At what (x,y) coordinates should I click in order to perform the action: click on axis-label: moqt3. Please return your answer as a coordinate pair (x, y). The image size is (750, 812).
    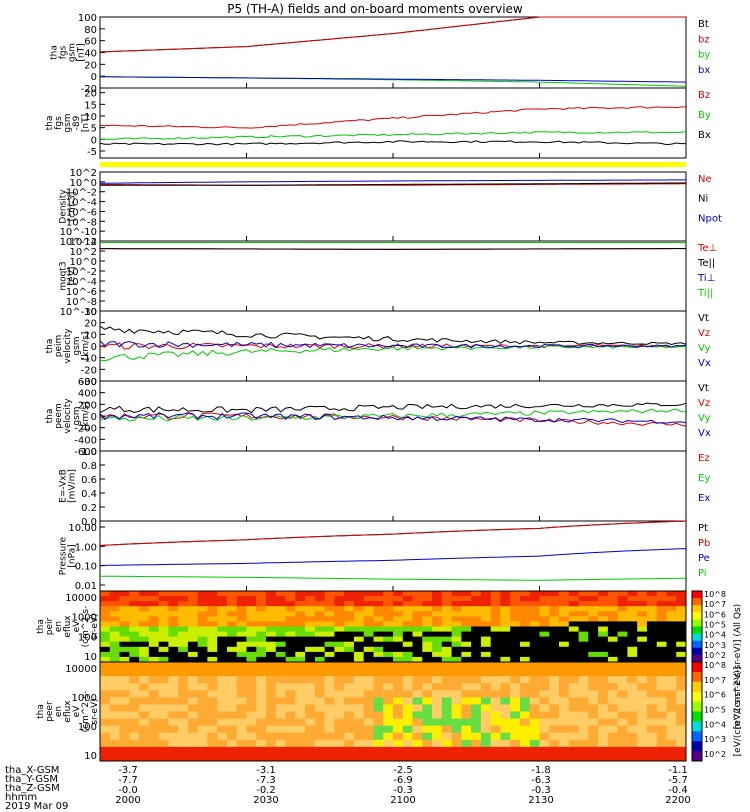
    Looking at the image, I should click on (64, 275).